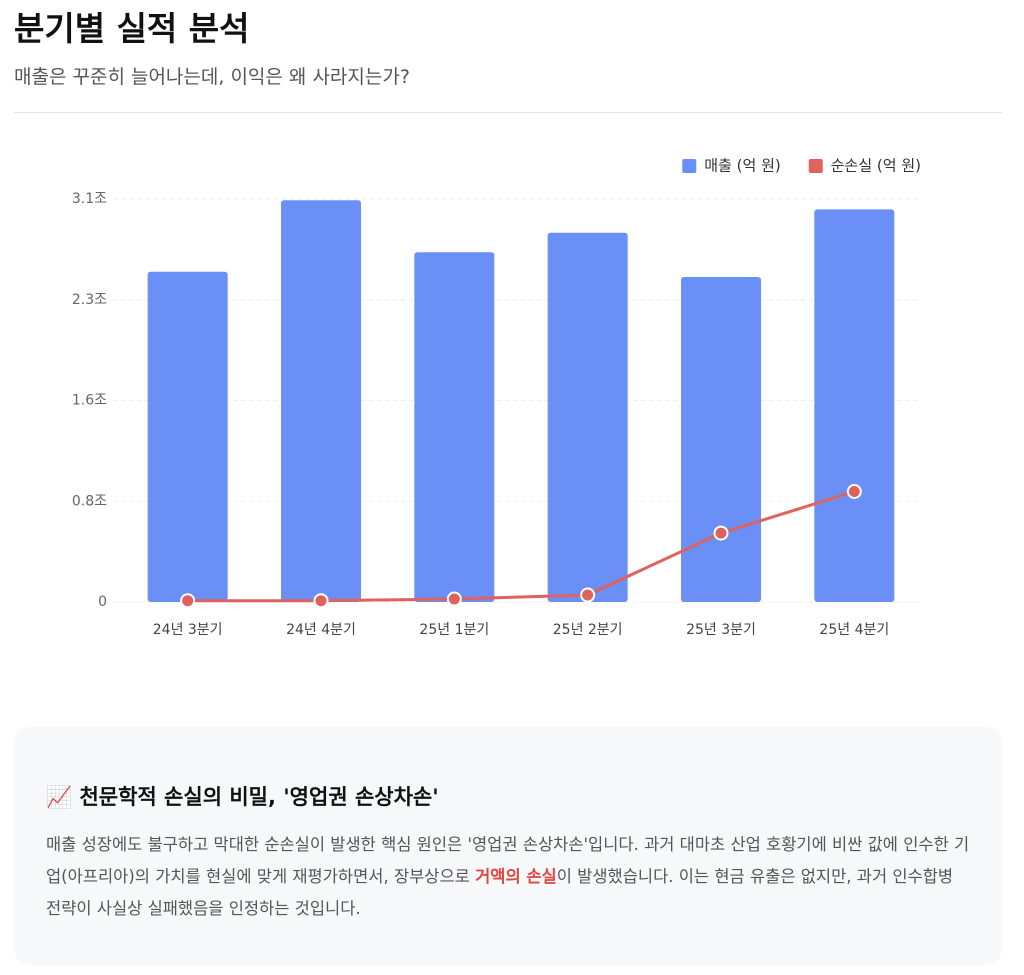  What do you see at coordinates (516, 876) in the screenshot?
I see `highlight: 거액의 손실` at bounding box center [516, 876].